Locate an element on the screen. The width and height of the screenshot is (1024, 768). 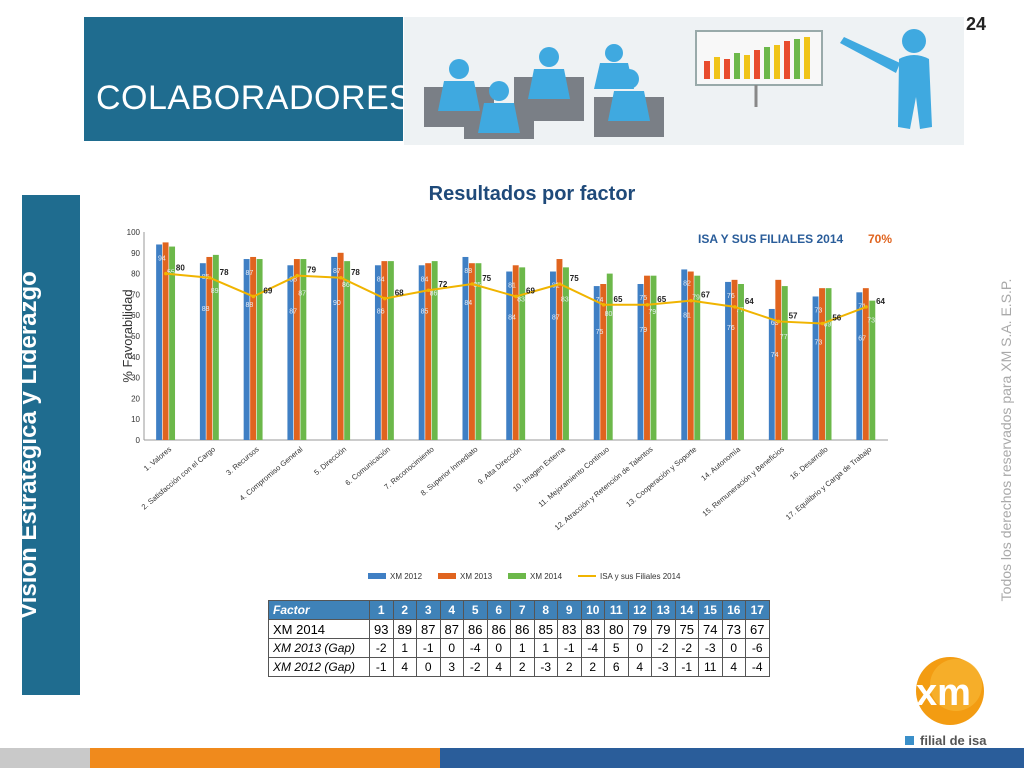
table-cell: 89 is located at coordinates (404, 629).